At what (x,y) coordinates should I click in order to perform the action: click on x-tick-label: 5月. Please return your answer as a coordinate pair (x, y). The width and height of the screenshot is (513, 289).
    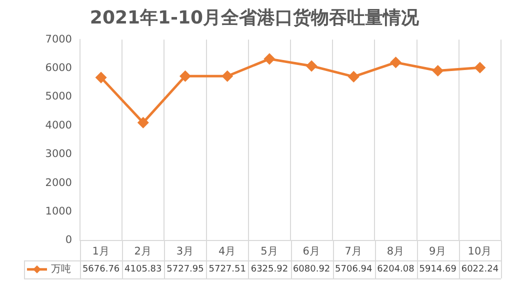
    Looking at the image, I should click on (269, 251).